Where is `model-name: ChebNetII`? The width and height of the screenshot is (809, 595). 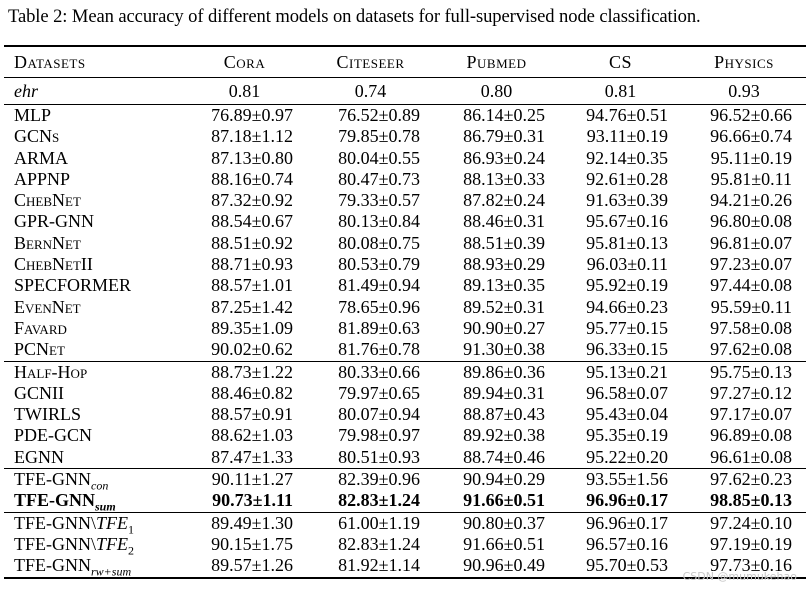
model-name: ChebNetII is located at coordinates (53, 264).